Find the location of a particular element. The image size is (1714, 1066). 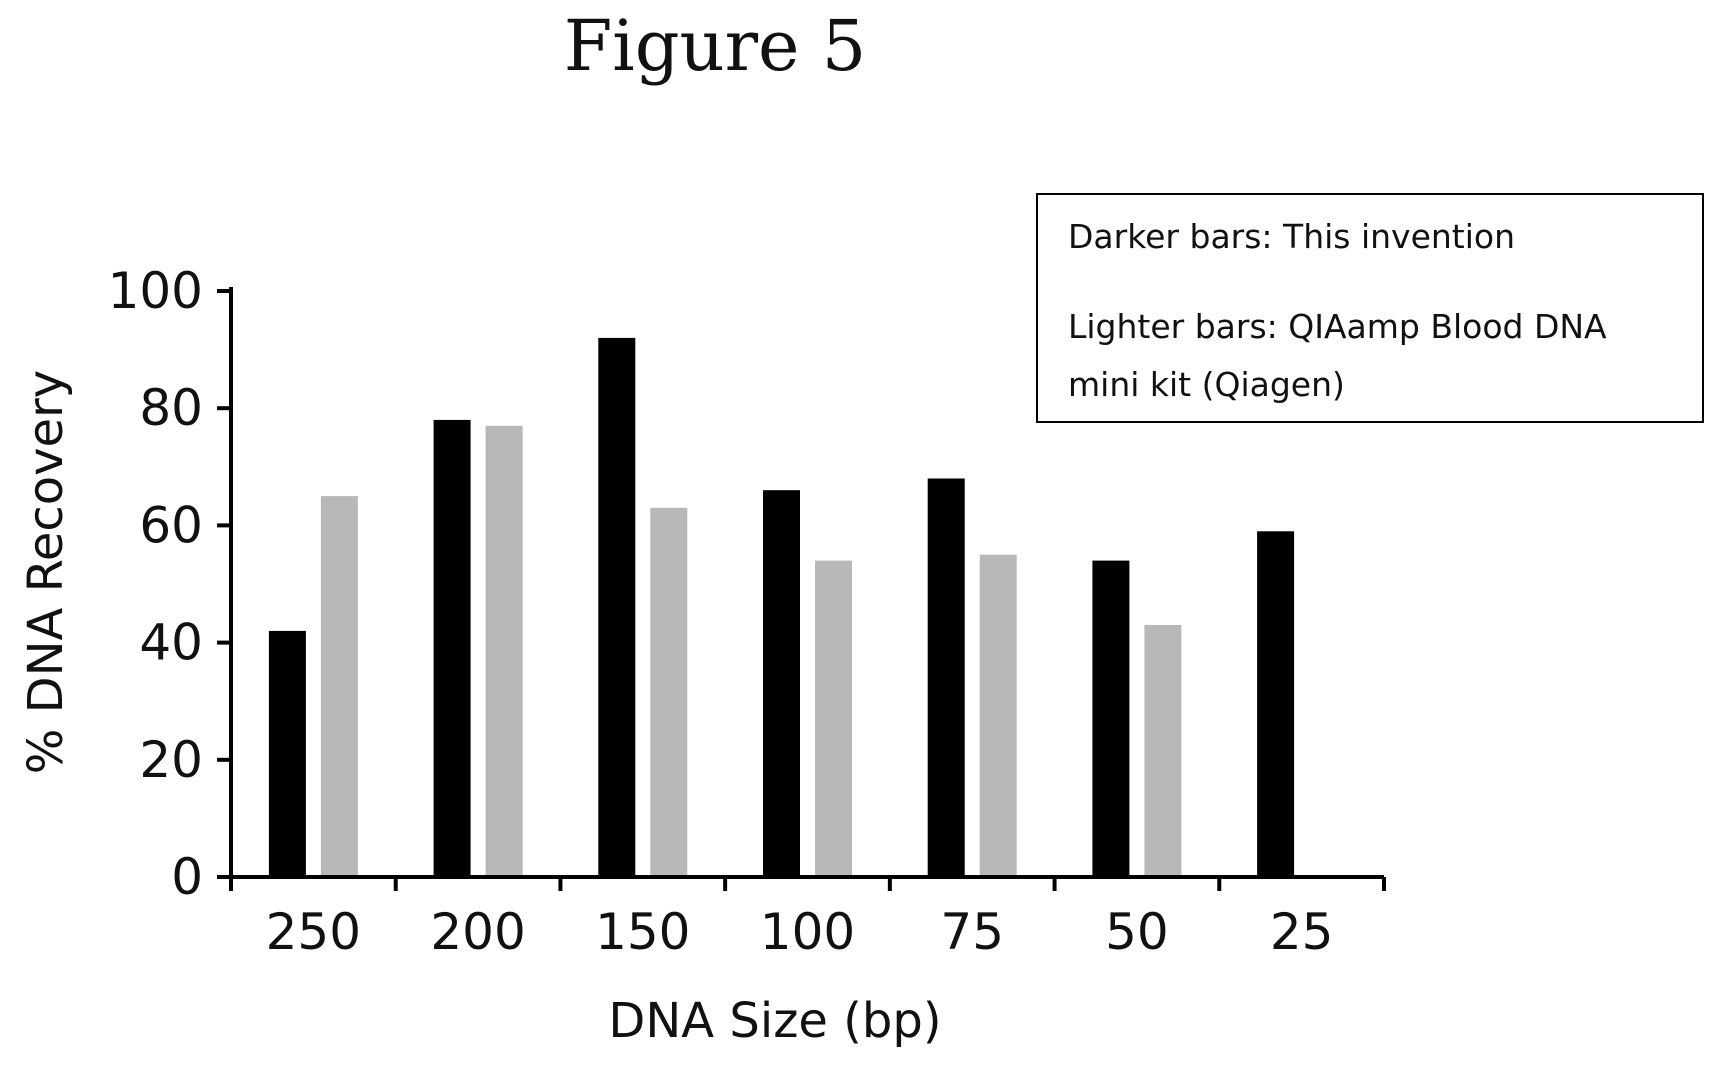

x-tick-label-250: 250 is located at coordinates (313, 932).